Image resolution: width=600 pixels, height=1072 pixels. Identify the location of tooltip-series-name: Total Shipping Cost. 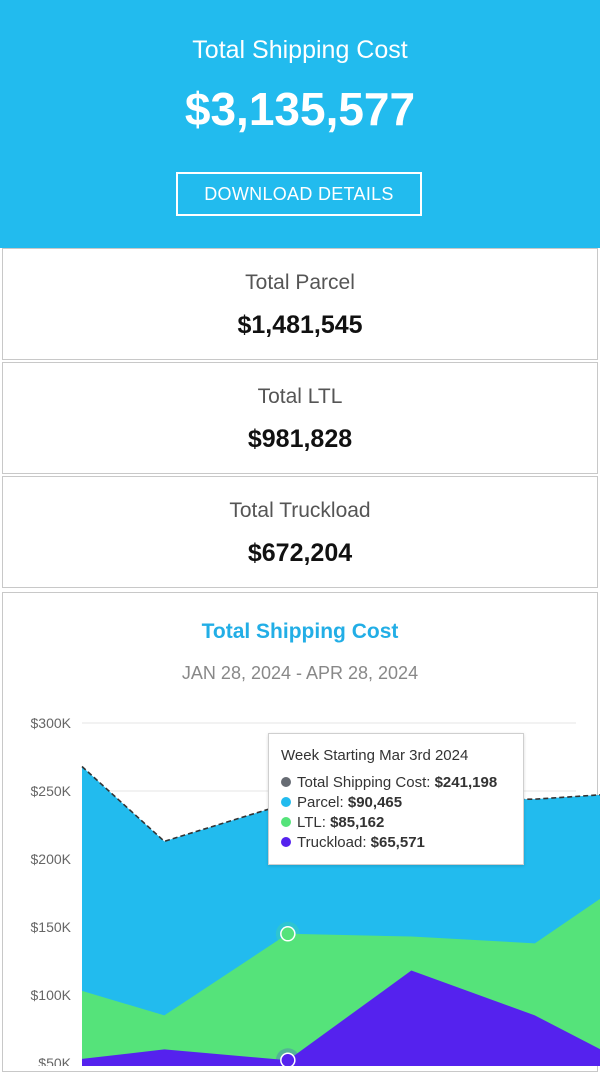
(362, 782).